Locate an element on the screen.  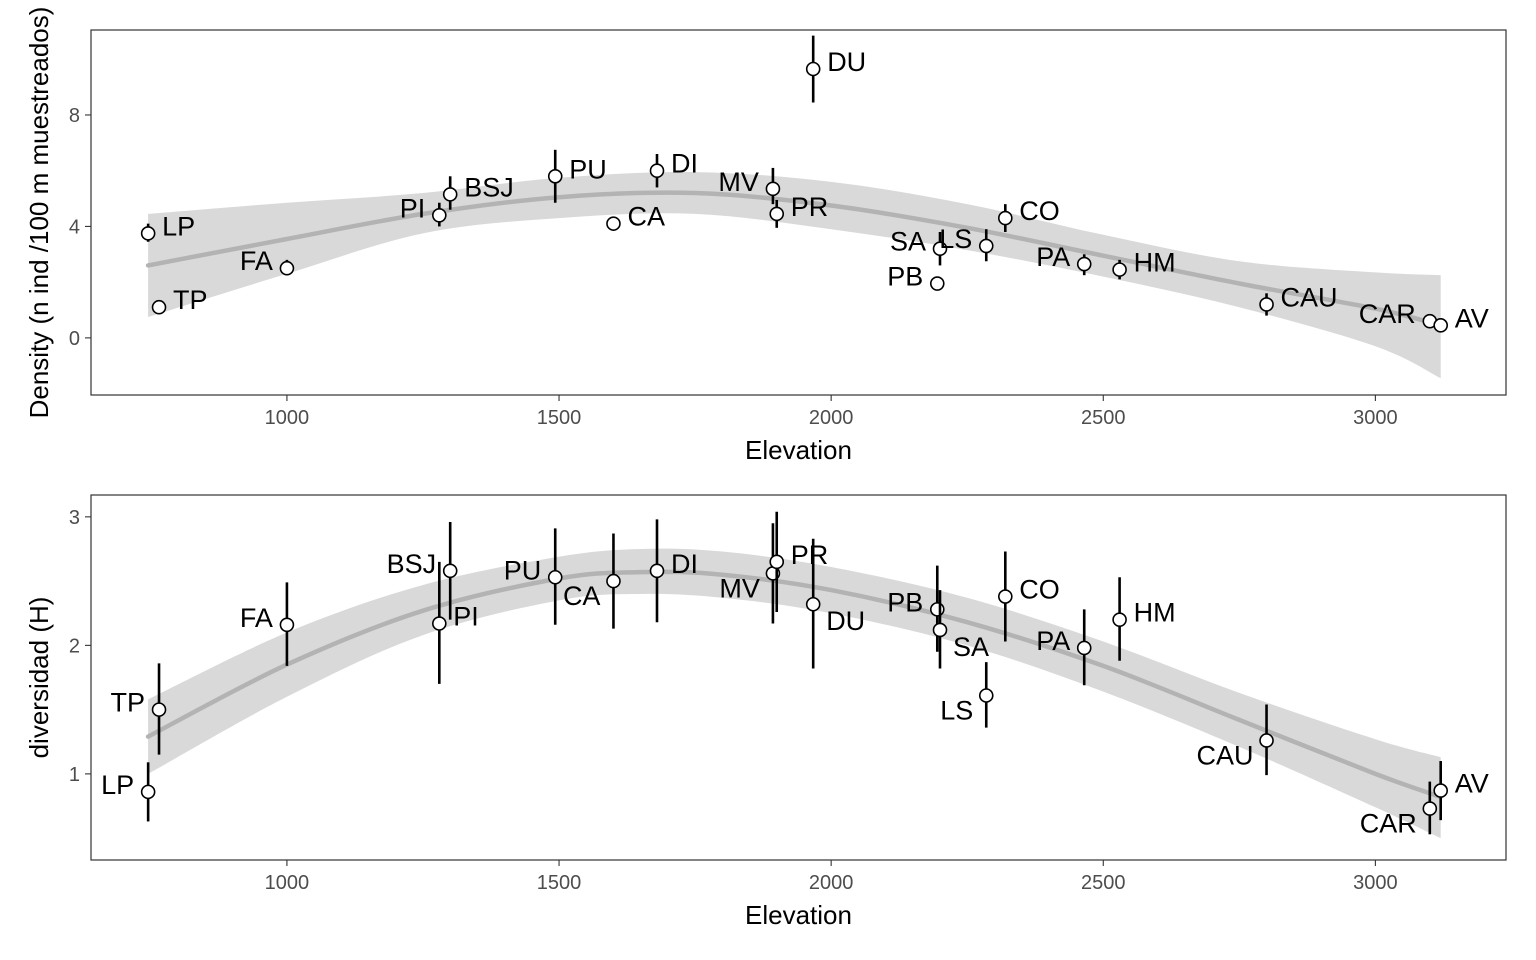
y-axis-title: Density (n ind /100 m muestreados) is located at coordinates (39, 213).